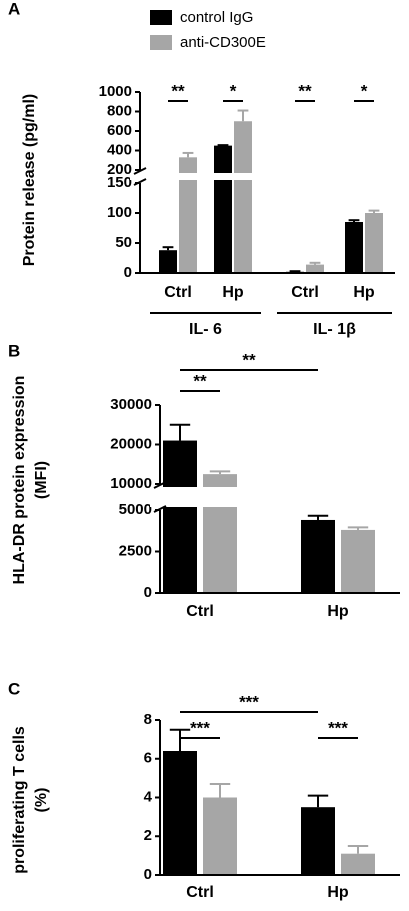 The height and width of the screenshot is (911, 409). I want to click on y-tick-label: 5000, so click(135, 509).